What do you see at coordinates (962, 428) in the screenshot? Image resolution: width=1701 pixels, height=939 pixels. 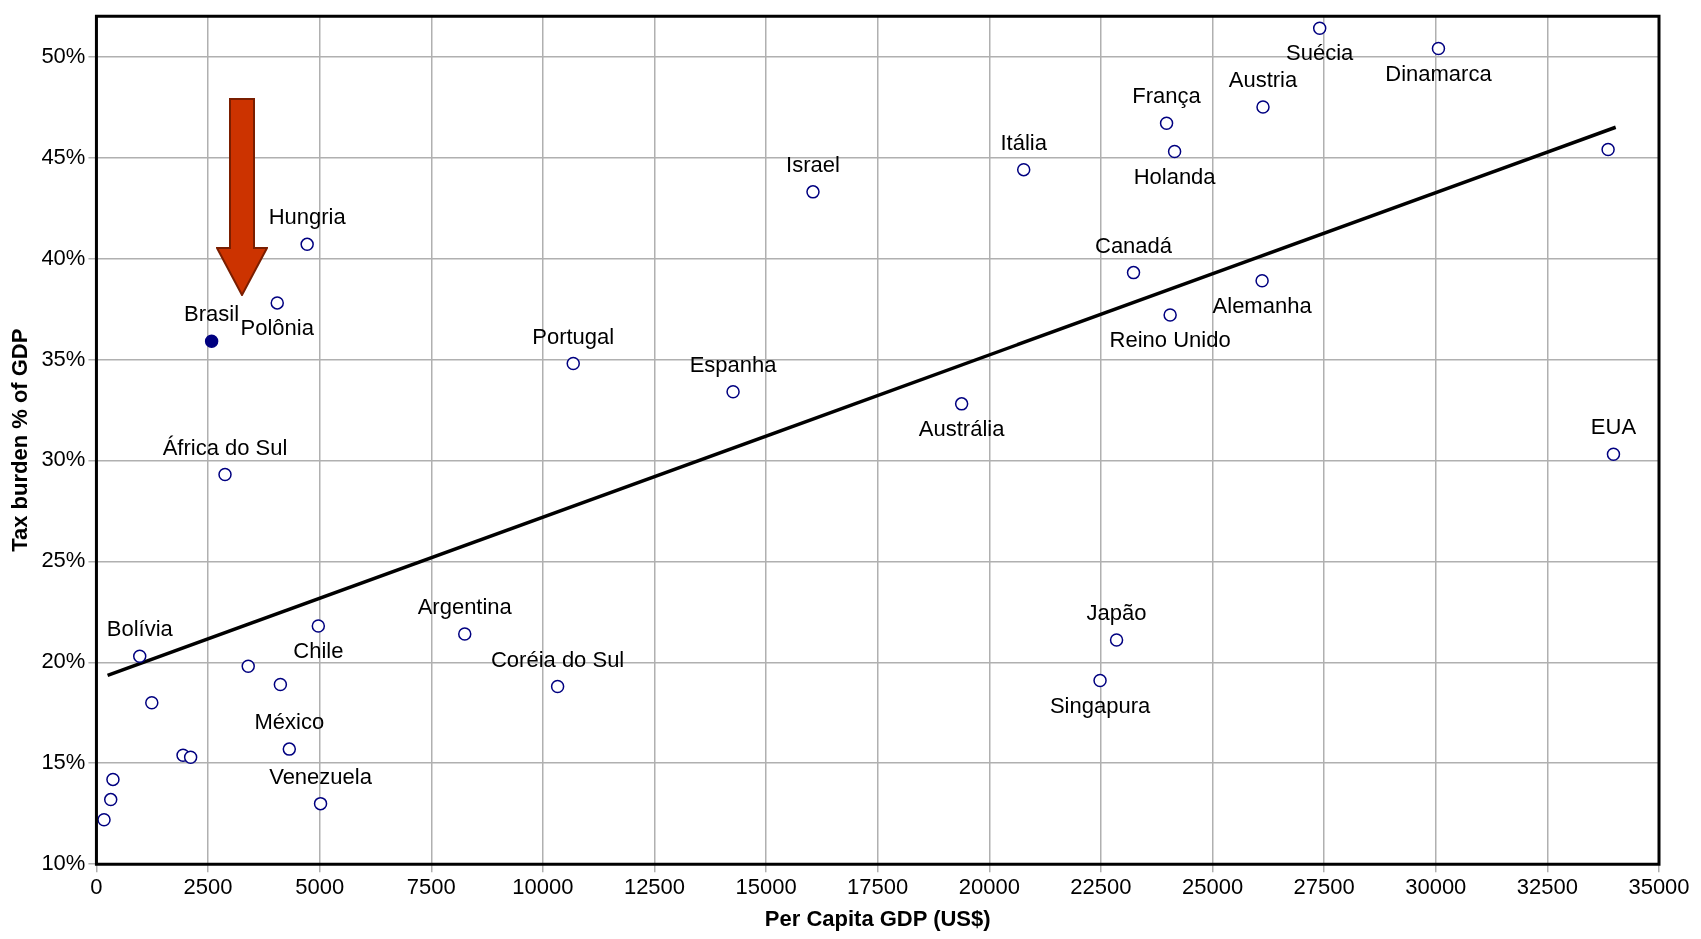 I see `annotation: Austrália` at bounding box center [962, 428].